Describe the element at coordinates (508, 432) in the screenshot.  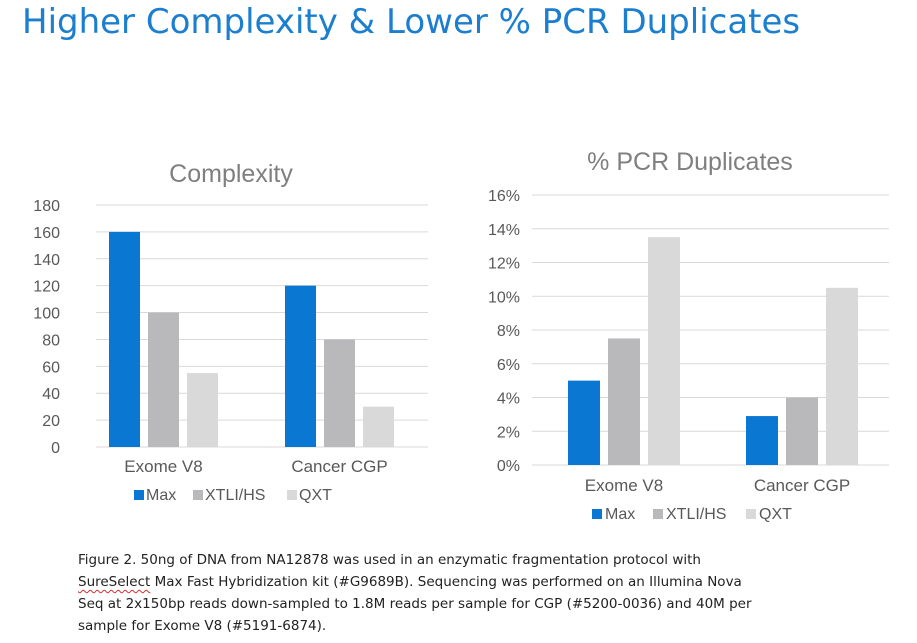
I see `chart-2-ytick-label: 2%` at that location.